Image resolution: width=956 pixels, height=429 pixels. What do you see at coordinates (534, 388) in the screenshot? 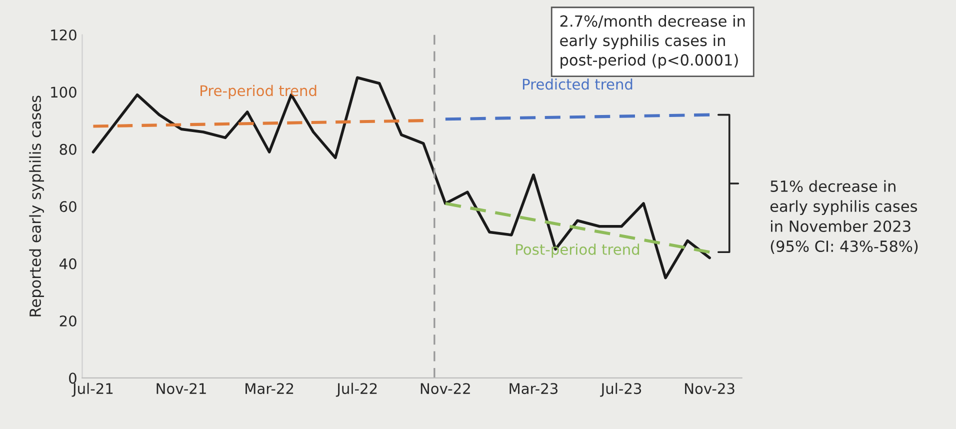
I see `x-tick-label: Mar-23` at bounding box center [534, 388].